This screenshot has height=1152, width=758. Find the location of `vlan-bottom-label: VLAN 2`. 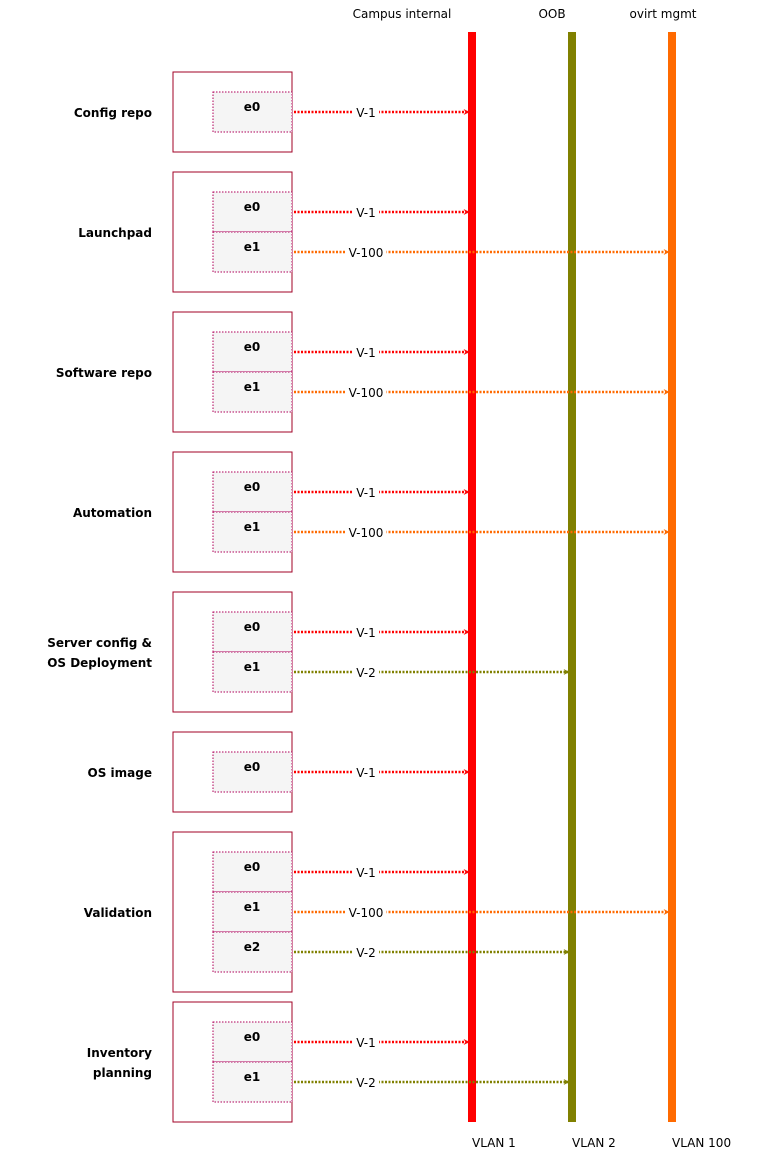

vlan-bottom-label: VLAN 2 is located at coordinates (594, 1143).